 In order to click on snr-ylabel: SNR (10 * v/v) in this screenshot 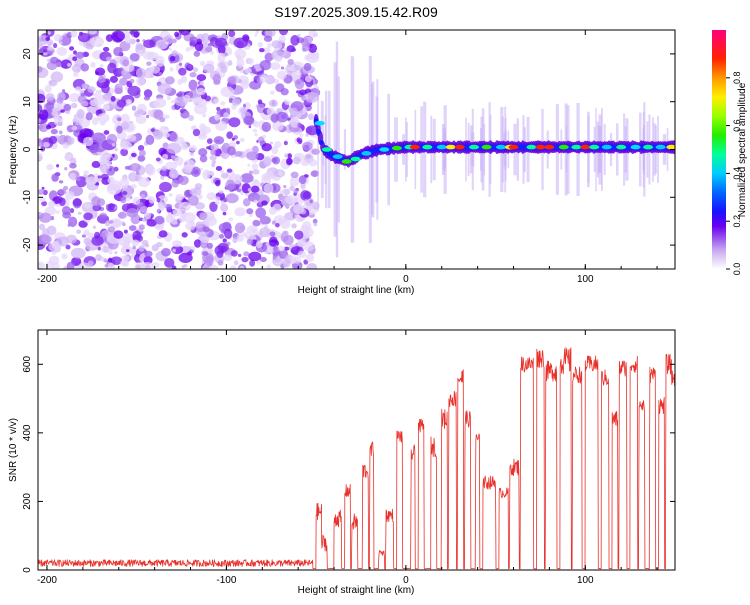, I will do `click(13, 450)`.